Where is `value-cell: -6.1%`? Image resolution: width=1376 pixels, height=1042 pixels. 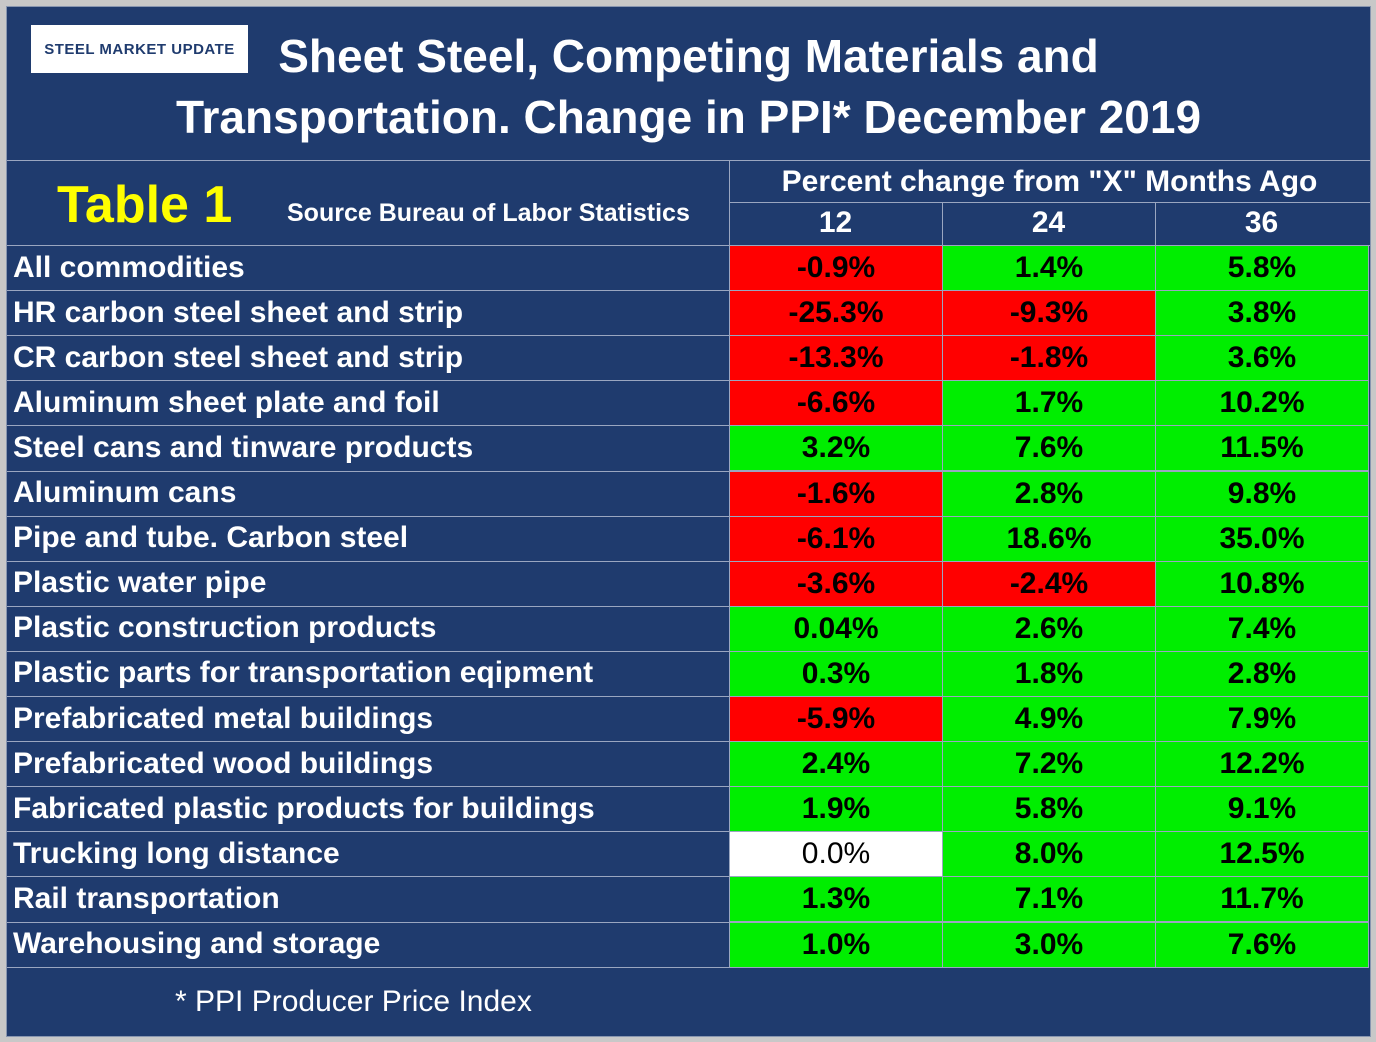 value-cell: -6.1% is located at coordinates (836, 538).